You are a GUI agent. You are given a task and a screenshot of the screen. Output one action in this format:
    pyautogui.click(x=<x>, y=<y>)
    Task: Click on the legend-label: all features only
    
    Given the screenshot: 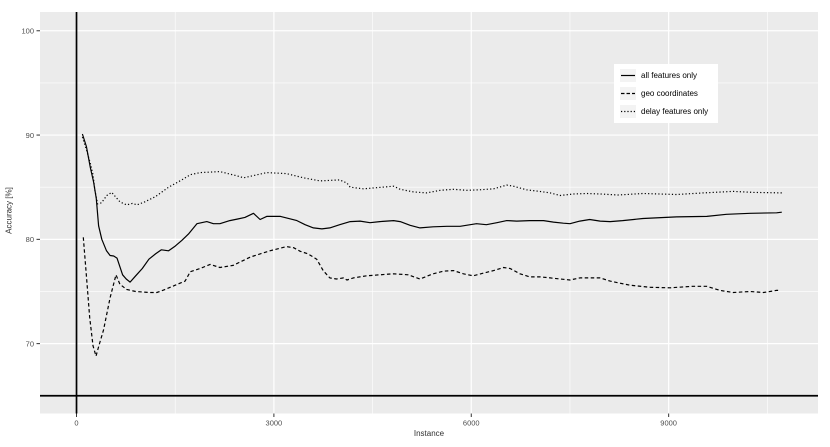 What is the action you would take?
    pyautogui.click(x=669, y=75)
    